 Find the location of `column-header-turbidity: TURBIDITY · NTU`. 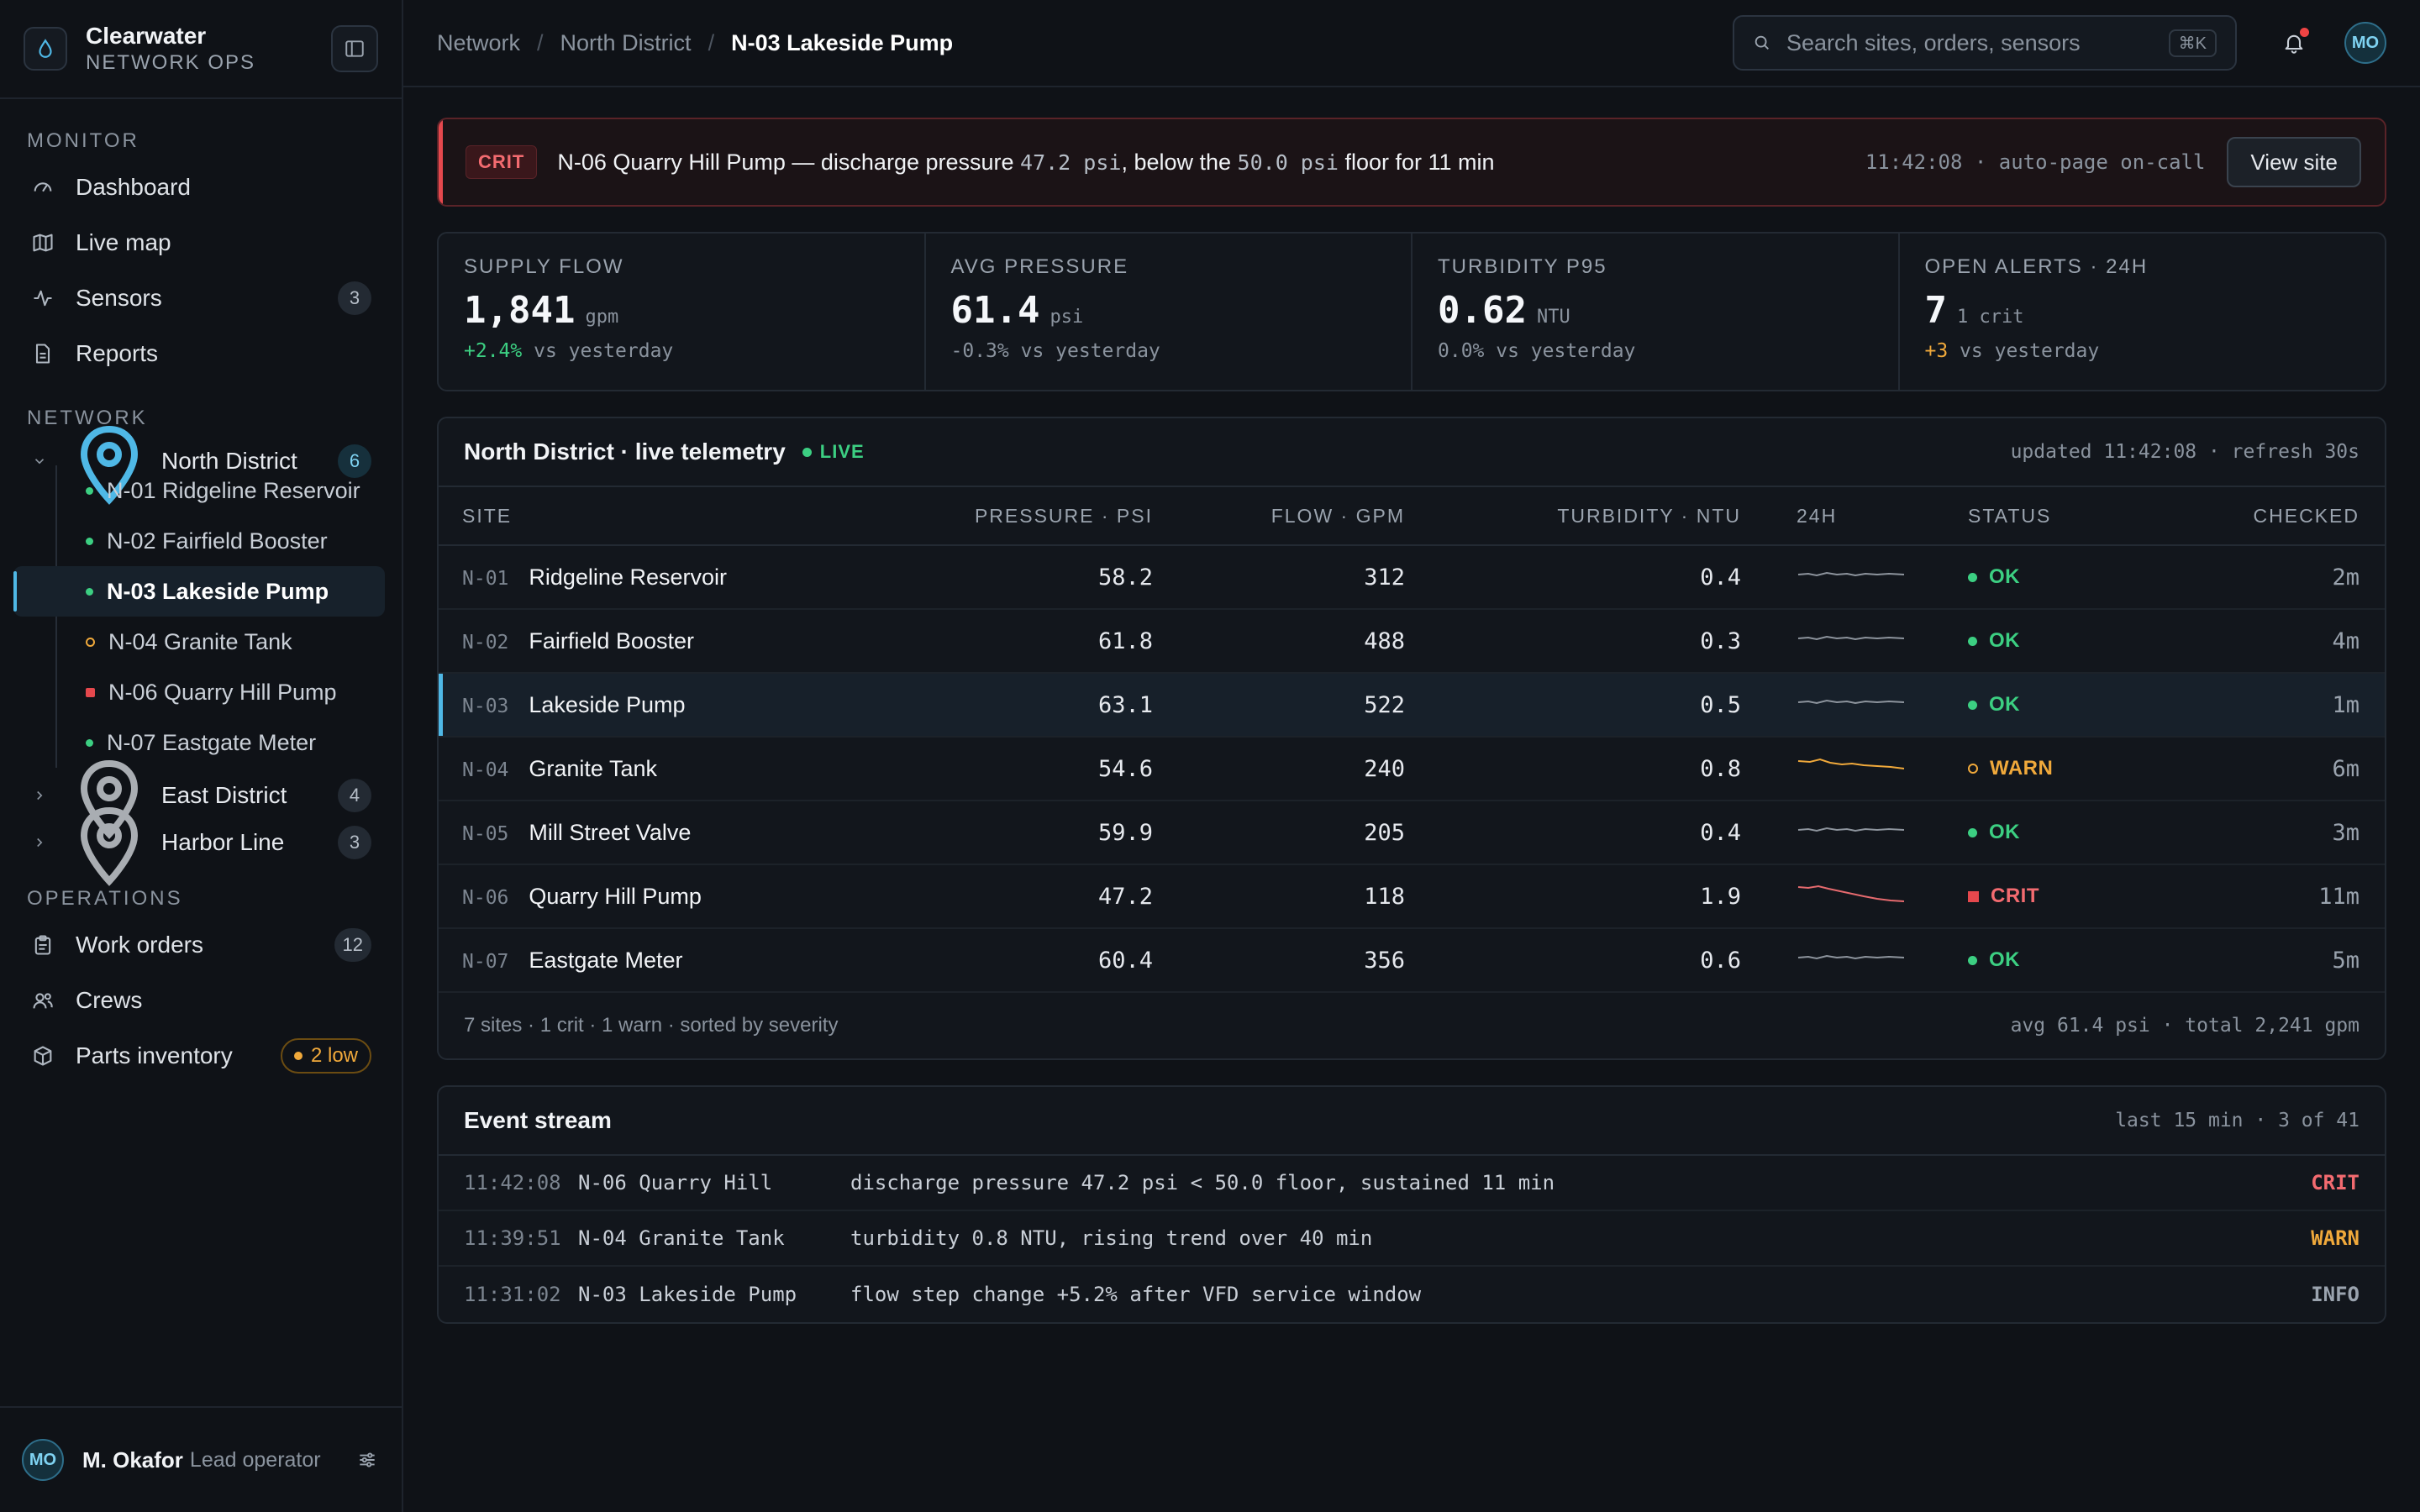

column-header-turbidity: TURBIDITY · NTU is located at coordinates (1581, 516).